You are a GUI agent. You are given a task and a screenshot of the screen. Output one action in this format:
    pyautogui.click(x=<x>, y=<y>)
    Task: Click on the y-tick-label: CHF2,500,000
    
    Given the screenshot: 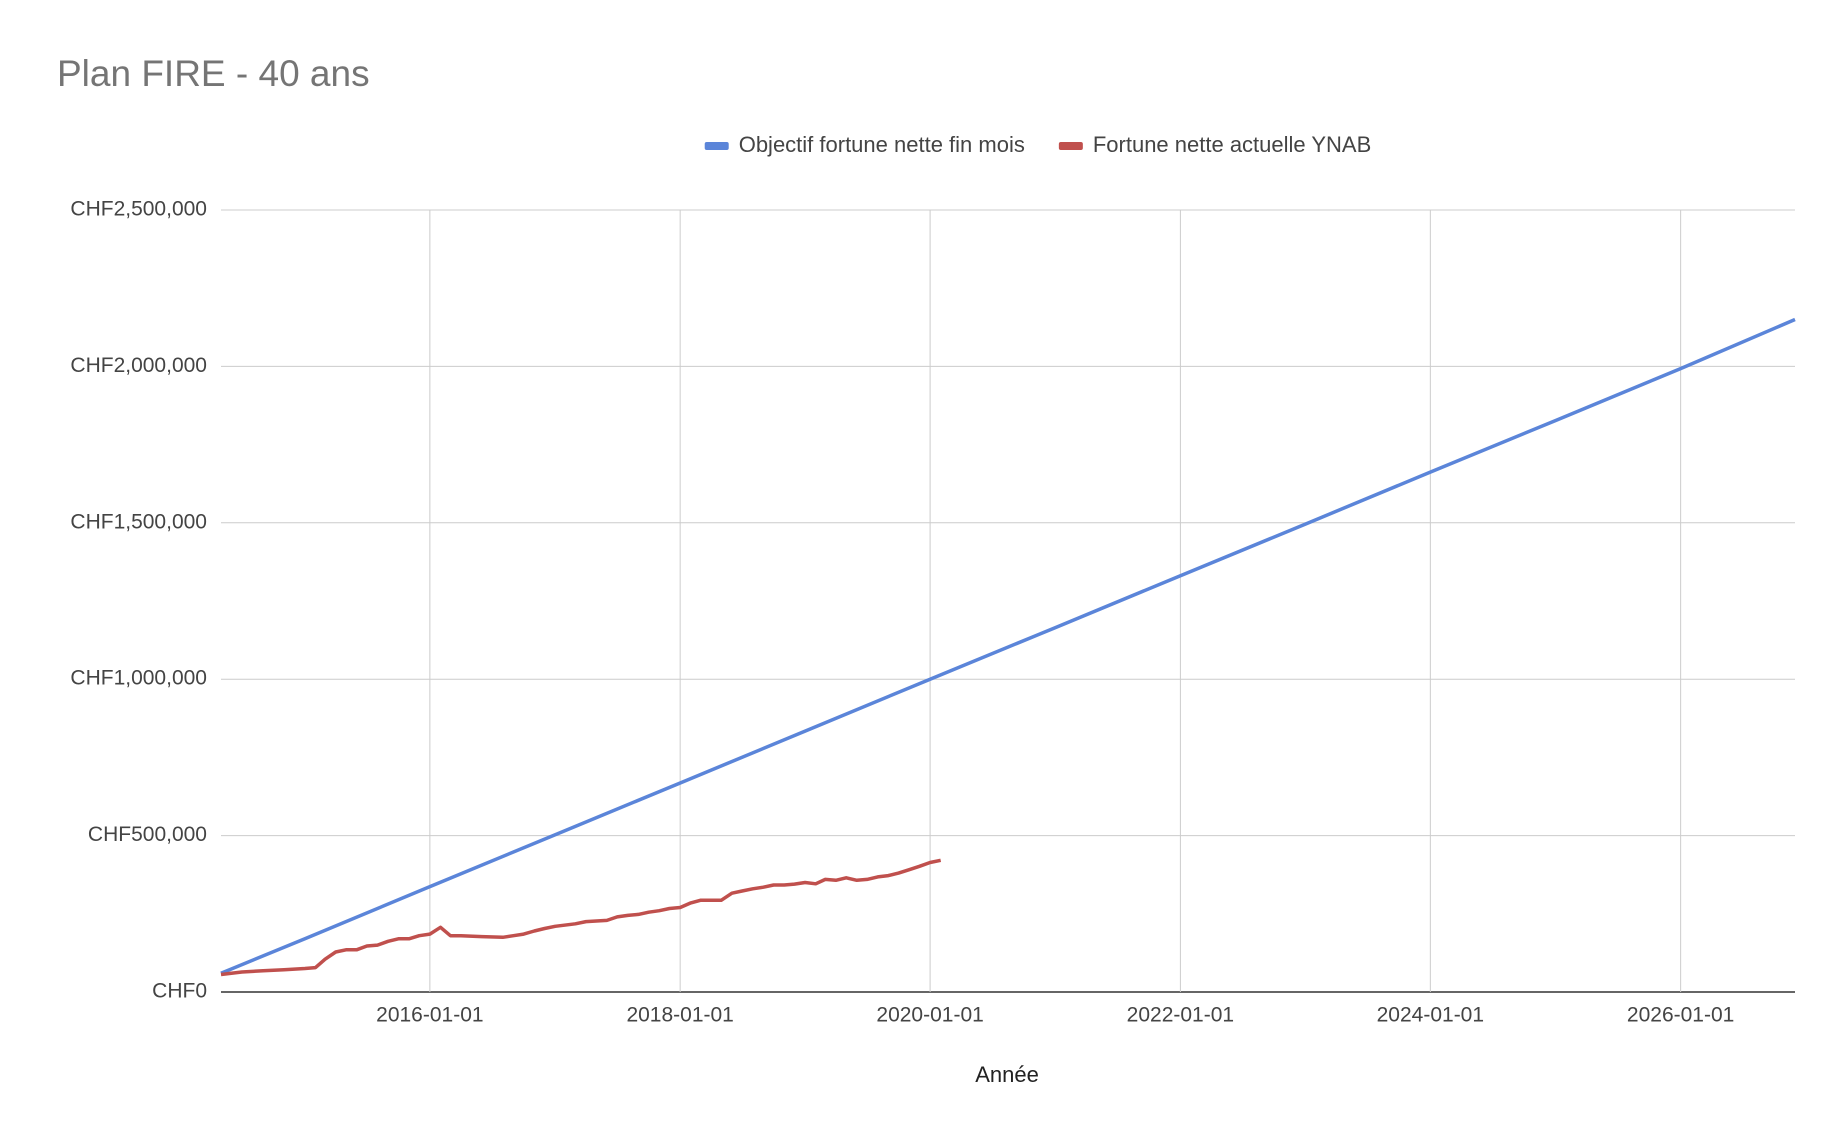 What is the action you would take?
    pyautogui.click(x=138, y=209)
    